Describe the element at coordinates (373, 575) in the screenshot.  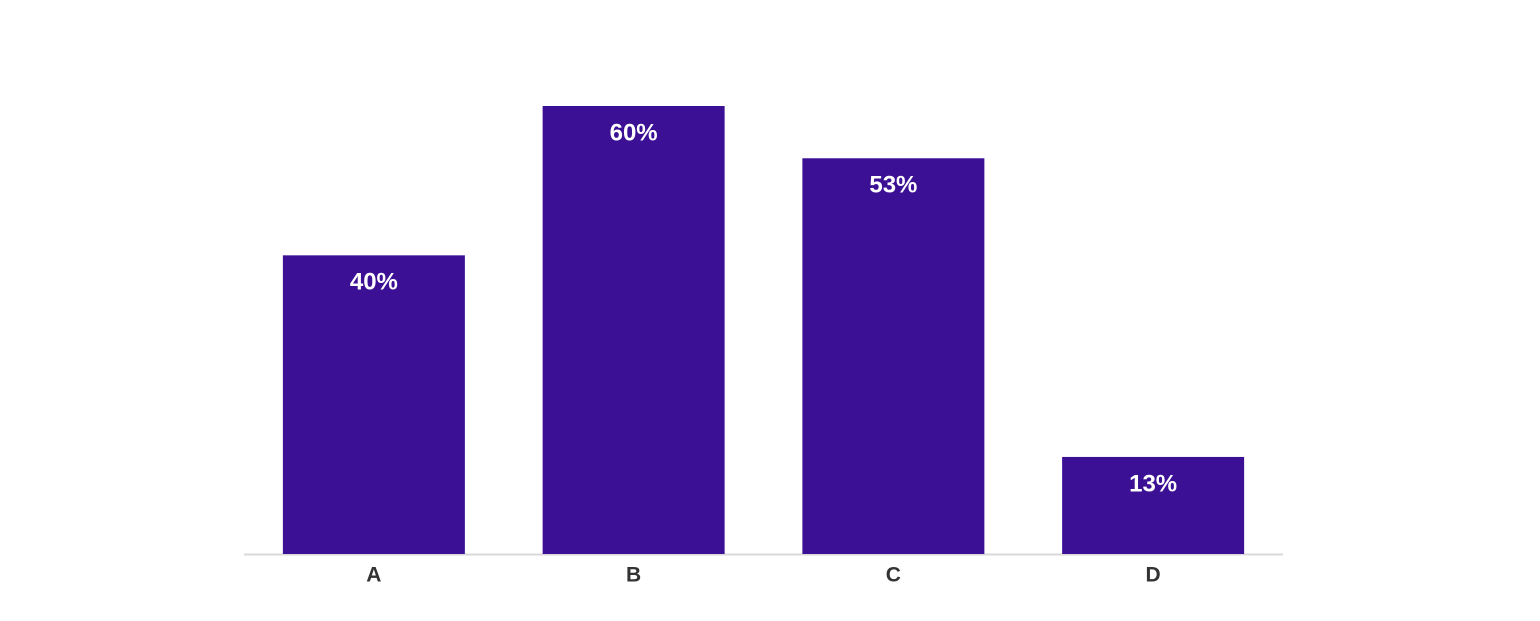
I see `x-tick-label: A` at that location.